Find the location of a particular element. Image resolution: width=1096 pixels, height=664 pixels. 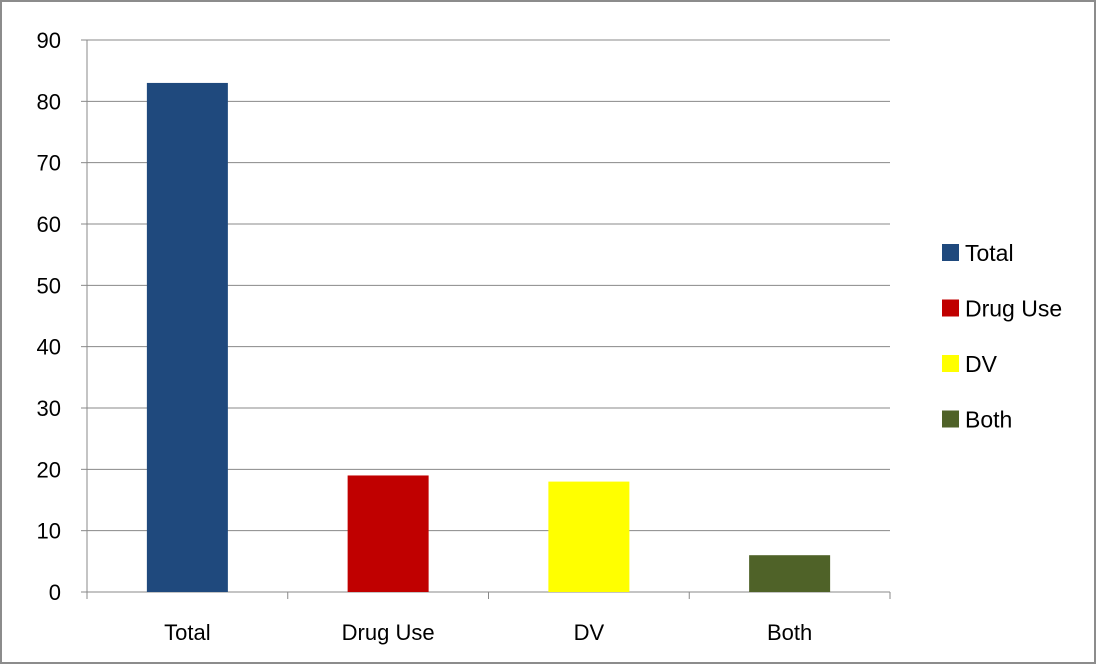

bar-total is located at coordinates (187, 337).